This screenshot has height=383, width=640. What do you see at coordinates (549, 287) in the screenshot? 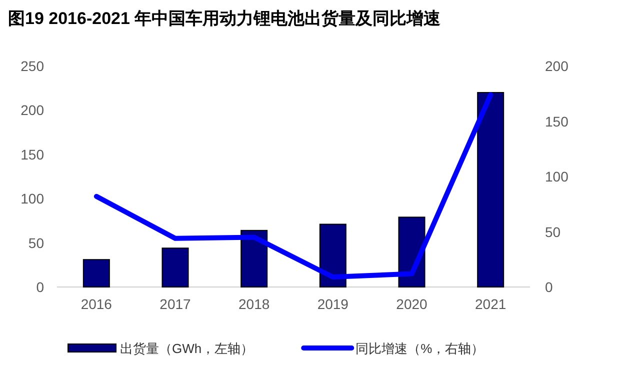
I see `y2-tick-label: 0` at bounding box center [549, 287].